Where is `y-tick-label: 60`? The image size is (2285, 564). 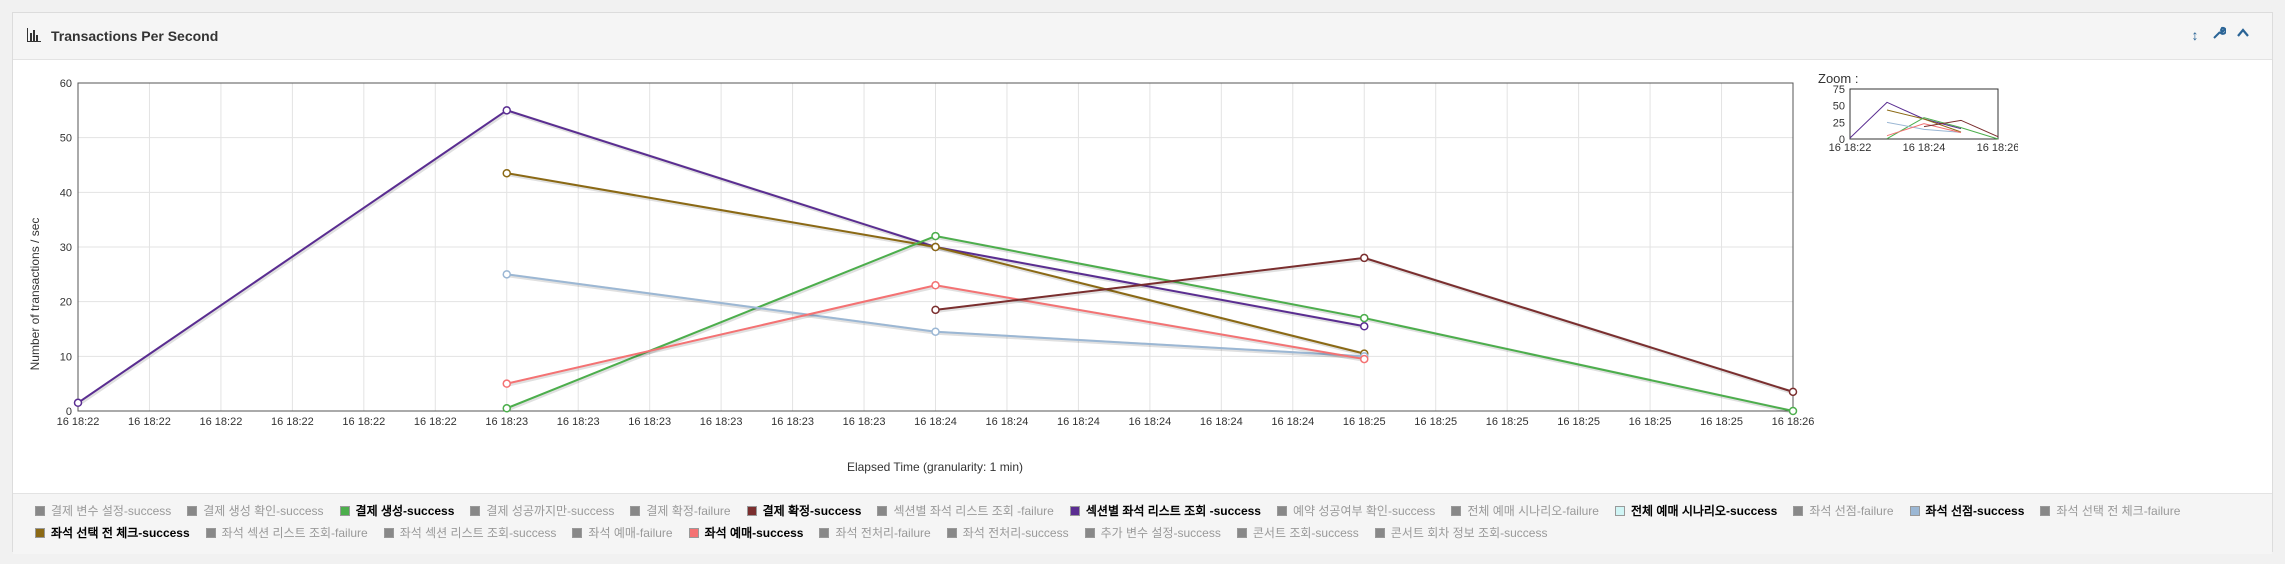
y-tick-label: 60 is located at coordinates (66, 84).